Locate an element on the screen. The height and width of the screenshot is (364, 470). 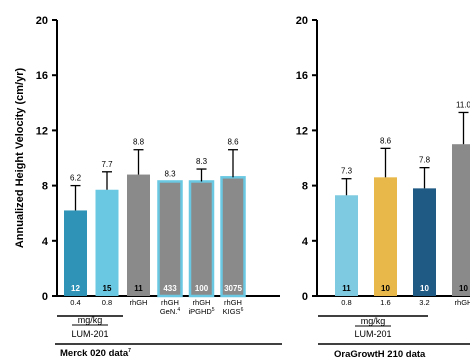
x-tick-sublabel: KIGS6 is located at coordinates (233, 311).